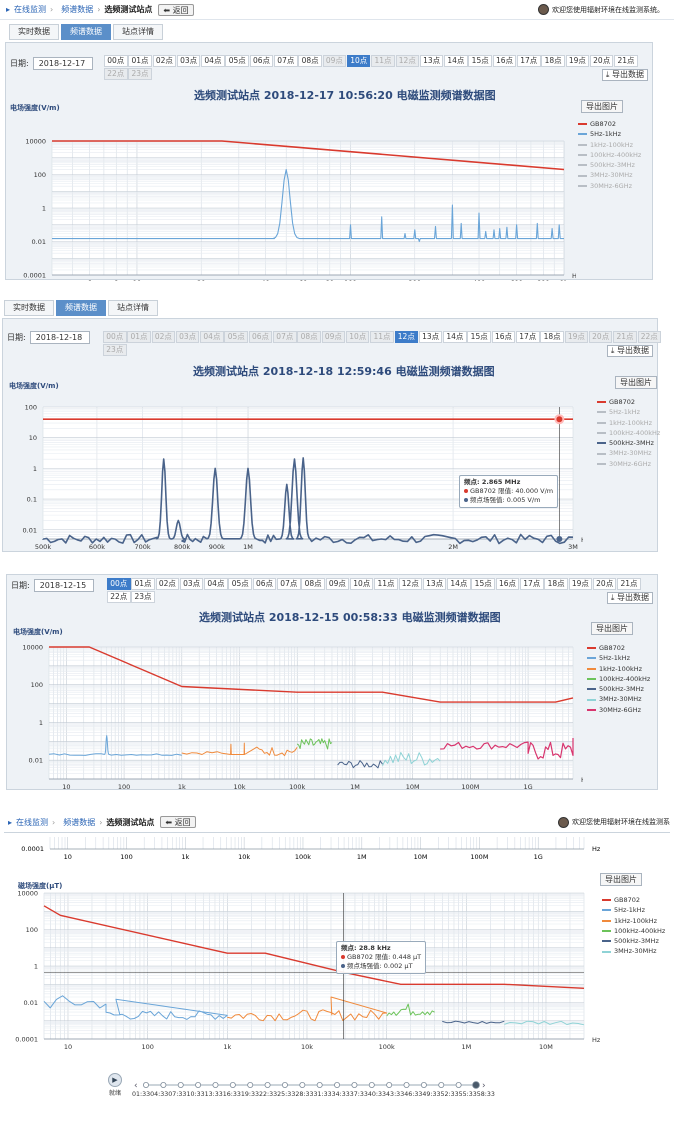 The image size is (674, 1147). Describe the element at coordinates (386, 584) in the screenshot. I see `hour-button-11: 11点` at that location.